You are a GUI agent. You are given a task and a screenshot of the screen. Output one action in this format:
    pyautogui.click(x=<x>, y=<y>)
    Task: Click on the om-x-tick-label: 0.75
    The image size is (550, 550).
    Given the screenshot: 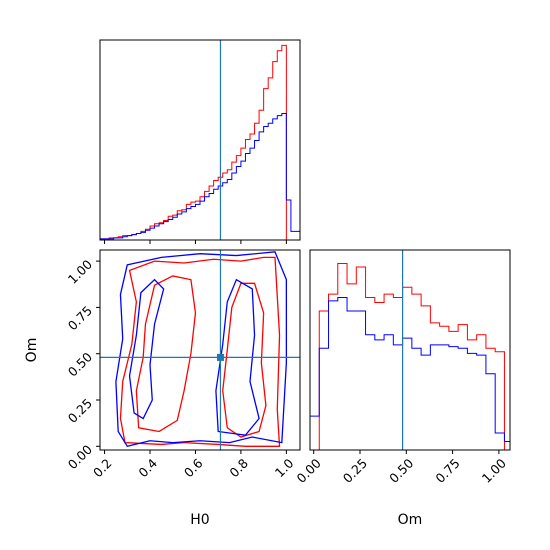 What is the action you would take?
    pyautogui.click(x=447, y=471)
    